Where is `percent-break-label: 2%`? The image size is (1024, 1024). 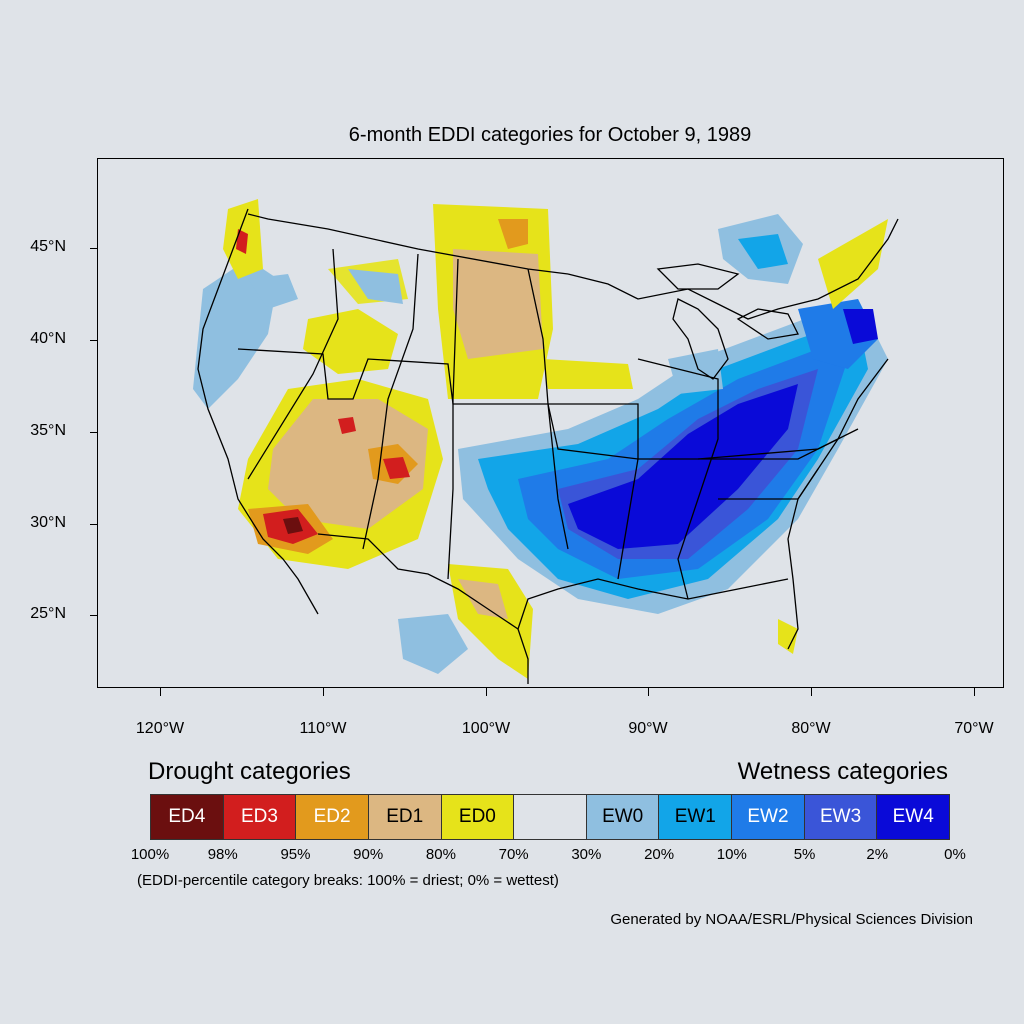 percent-break-label: 2% is located at coordinates (877, 854).